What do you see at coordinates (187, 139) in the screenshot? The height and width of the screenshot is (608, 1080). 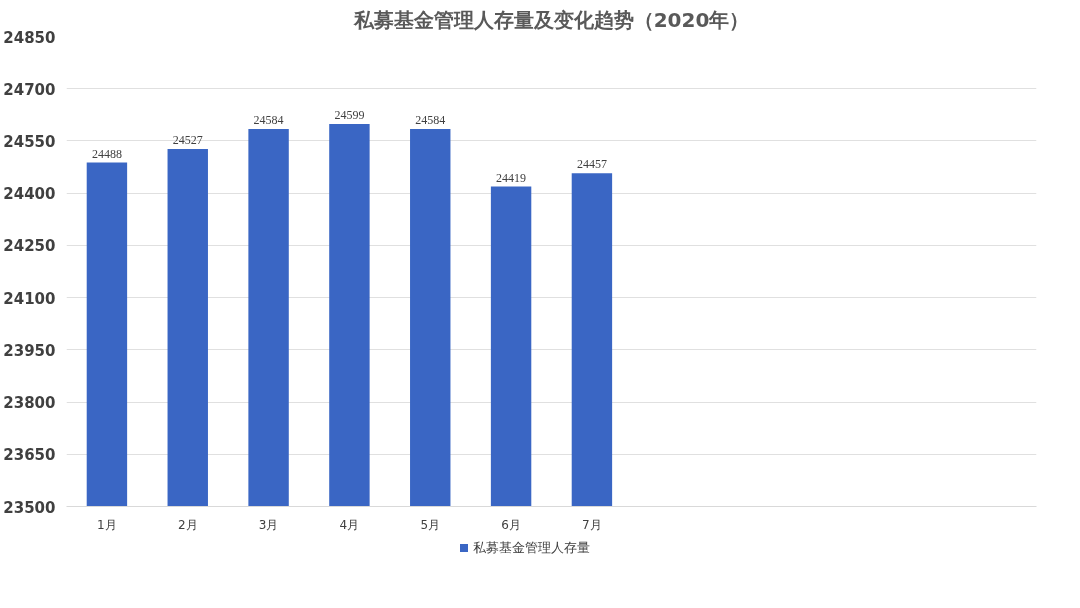 I see `data-label: 24527` at bounding box center [187, 139].